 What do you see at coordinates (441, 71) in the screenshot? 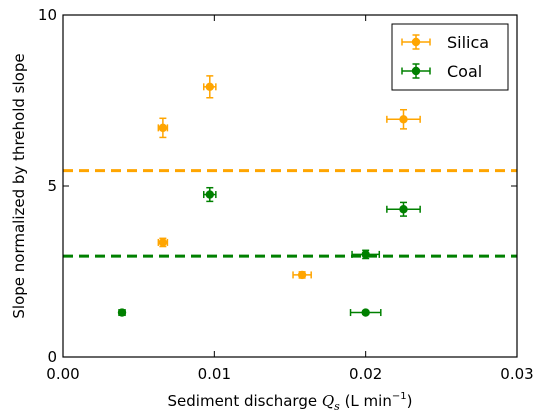
I see `legend-entry-coal: Coal` at bounding box center [441, 71].